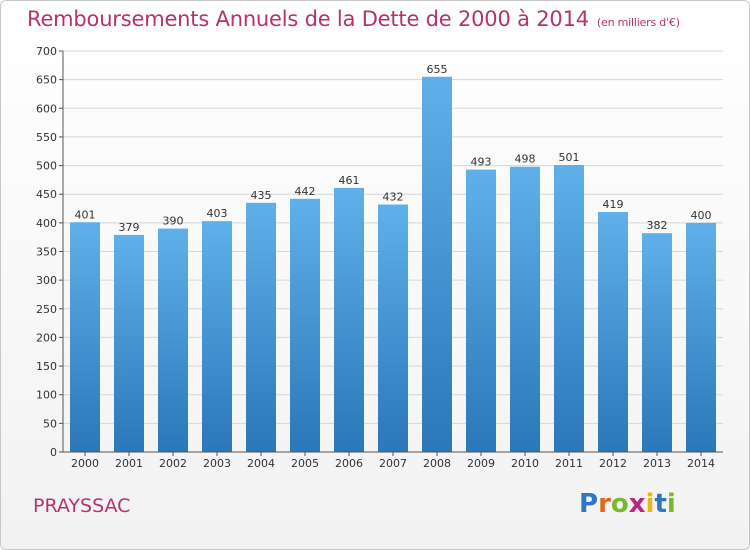 The width and height of the screenshot is (750, 550). What do you see at coordinates (349, 463) in the screenshot?
I see `x-tick-label: 2006` at bounding box center [349, 463].